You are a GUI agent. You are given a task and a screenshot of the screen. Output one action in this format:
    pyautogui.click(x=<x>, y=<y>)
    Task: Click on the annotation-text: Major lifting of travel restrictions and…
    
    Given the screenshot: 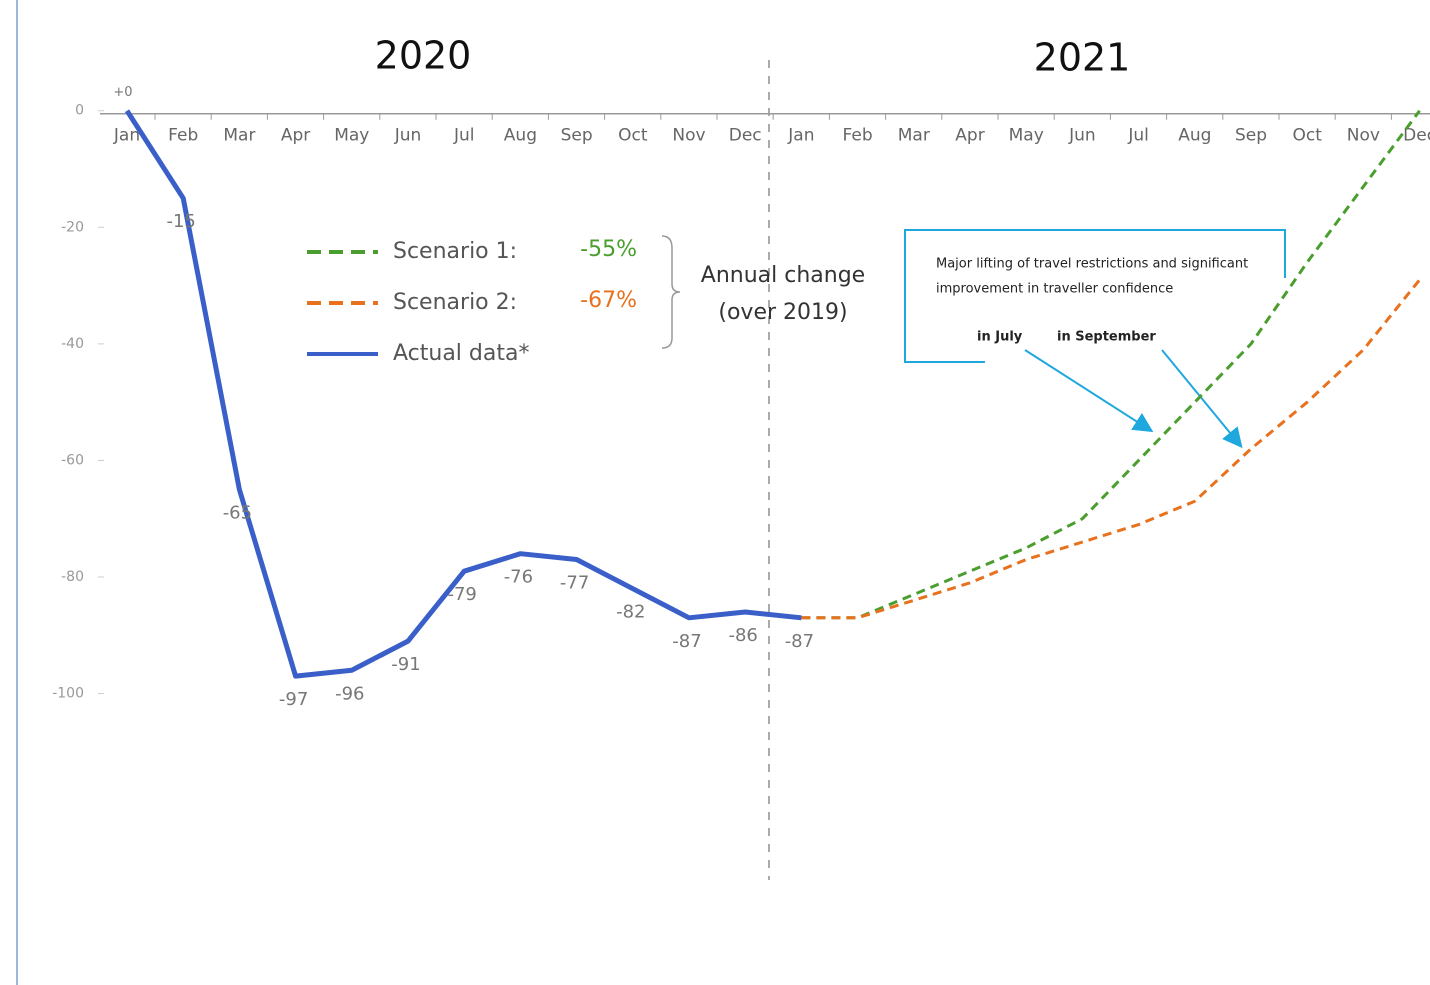 What is the action you would take?
    pyautogui.click(x=1092, y=264)
    